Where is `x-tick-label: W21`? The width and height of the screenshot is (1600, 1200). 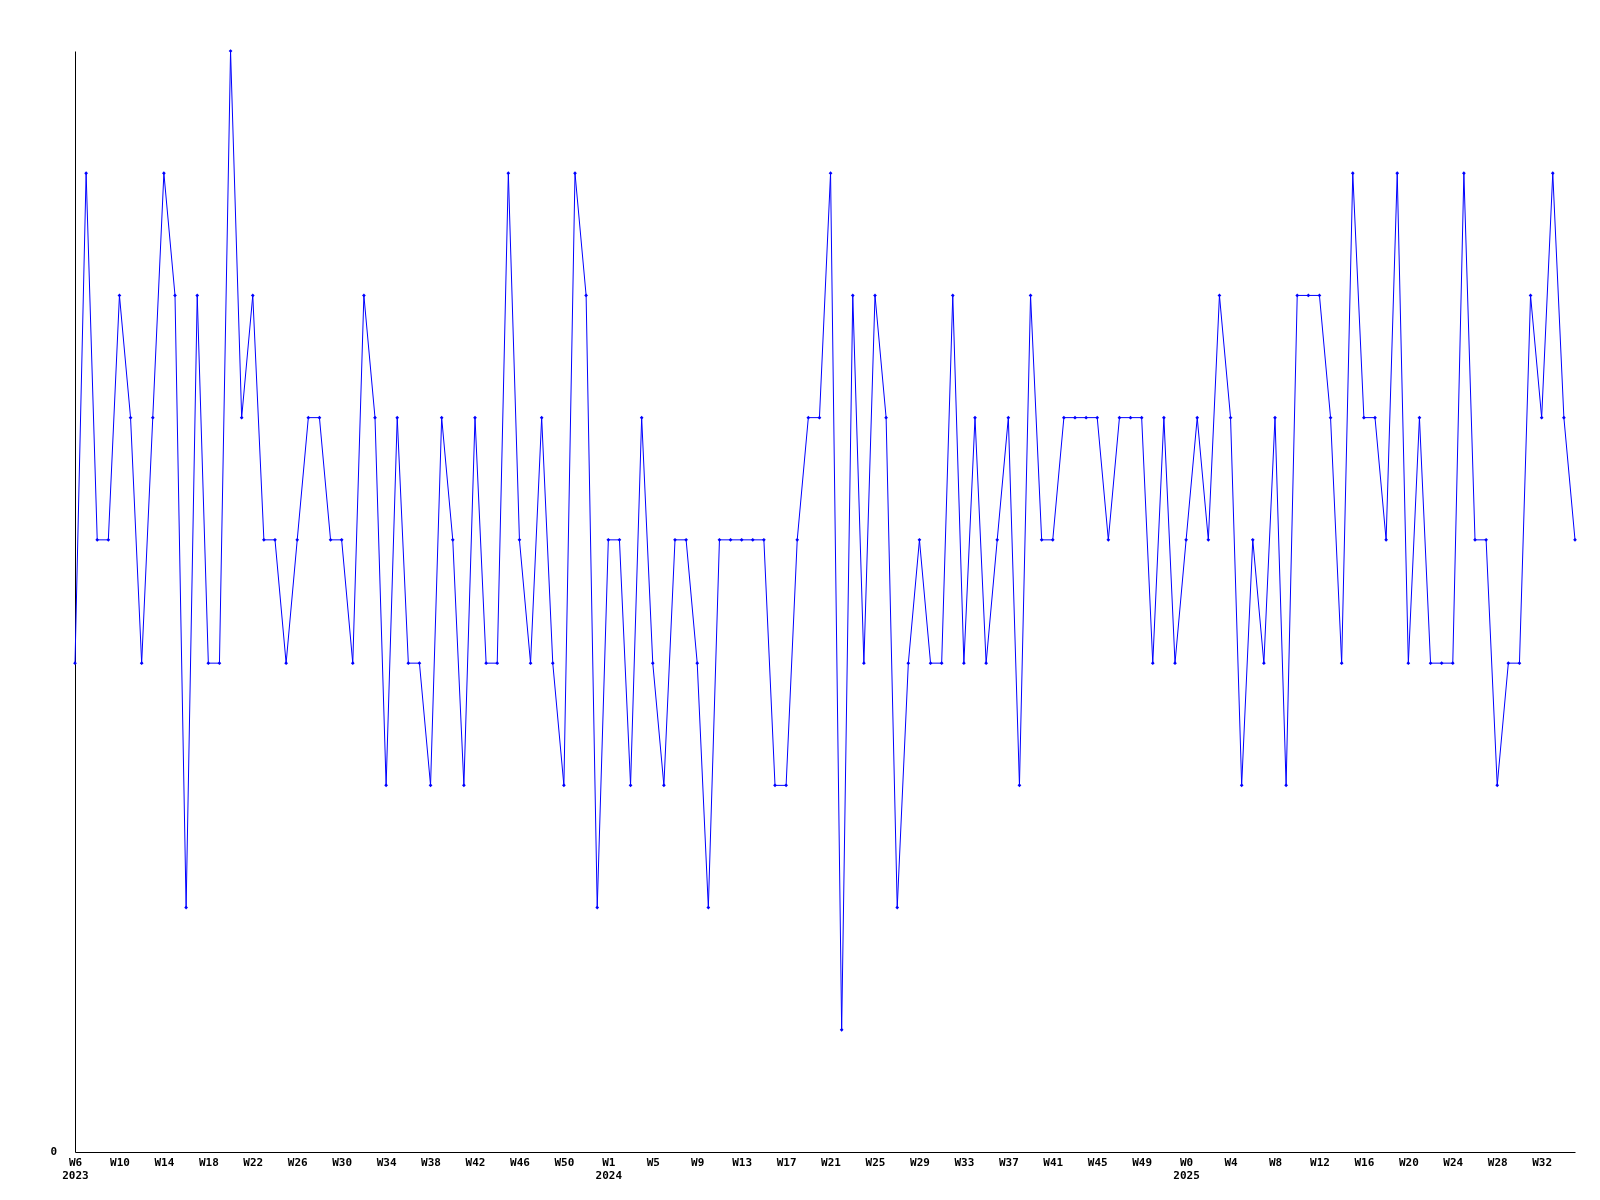 x-tick-label: W21 is located at coordinates (831, 1162).